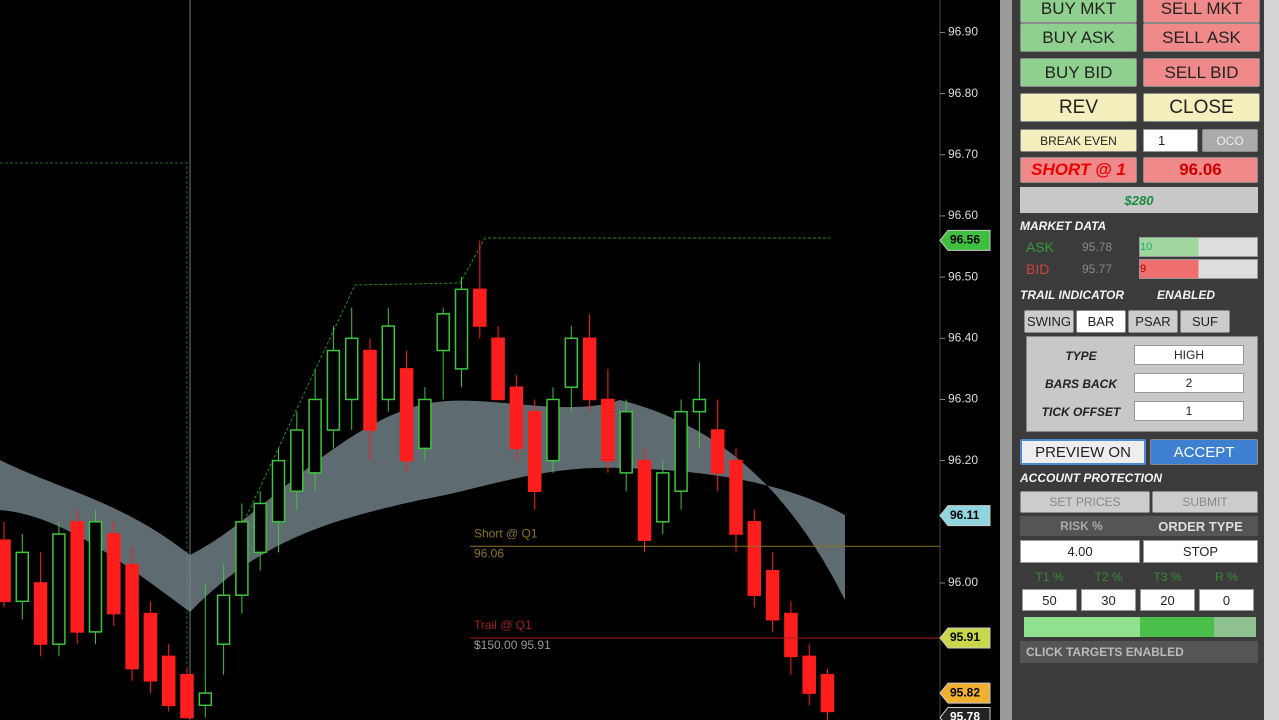 The height and width of the screenshot is (720, 1279). Describe the element at coordinates (1170, 140) in the screenshot. I see `quantity-input: 1` at that location.